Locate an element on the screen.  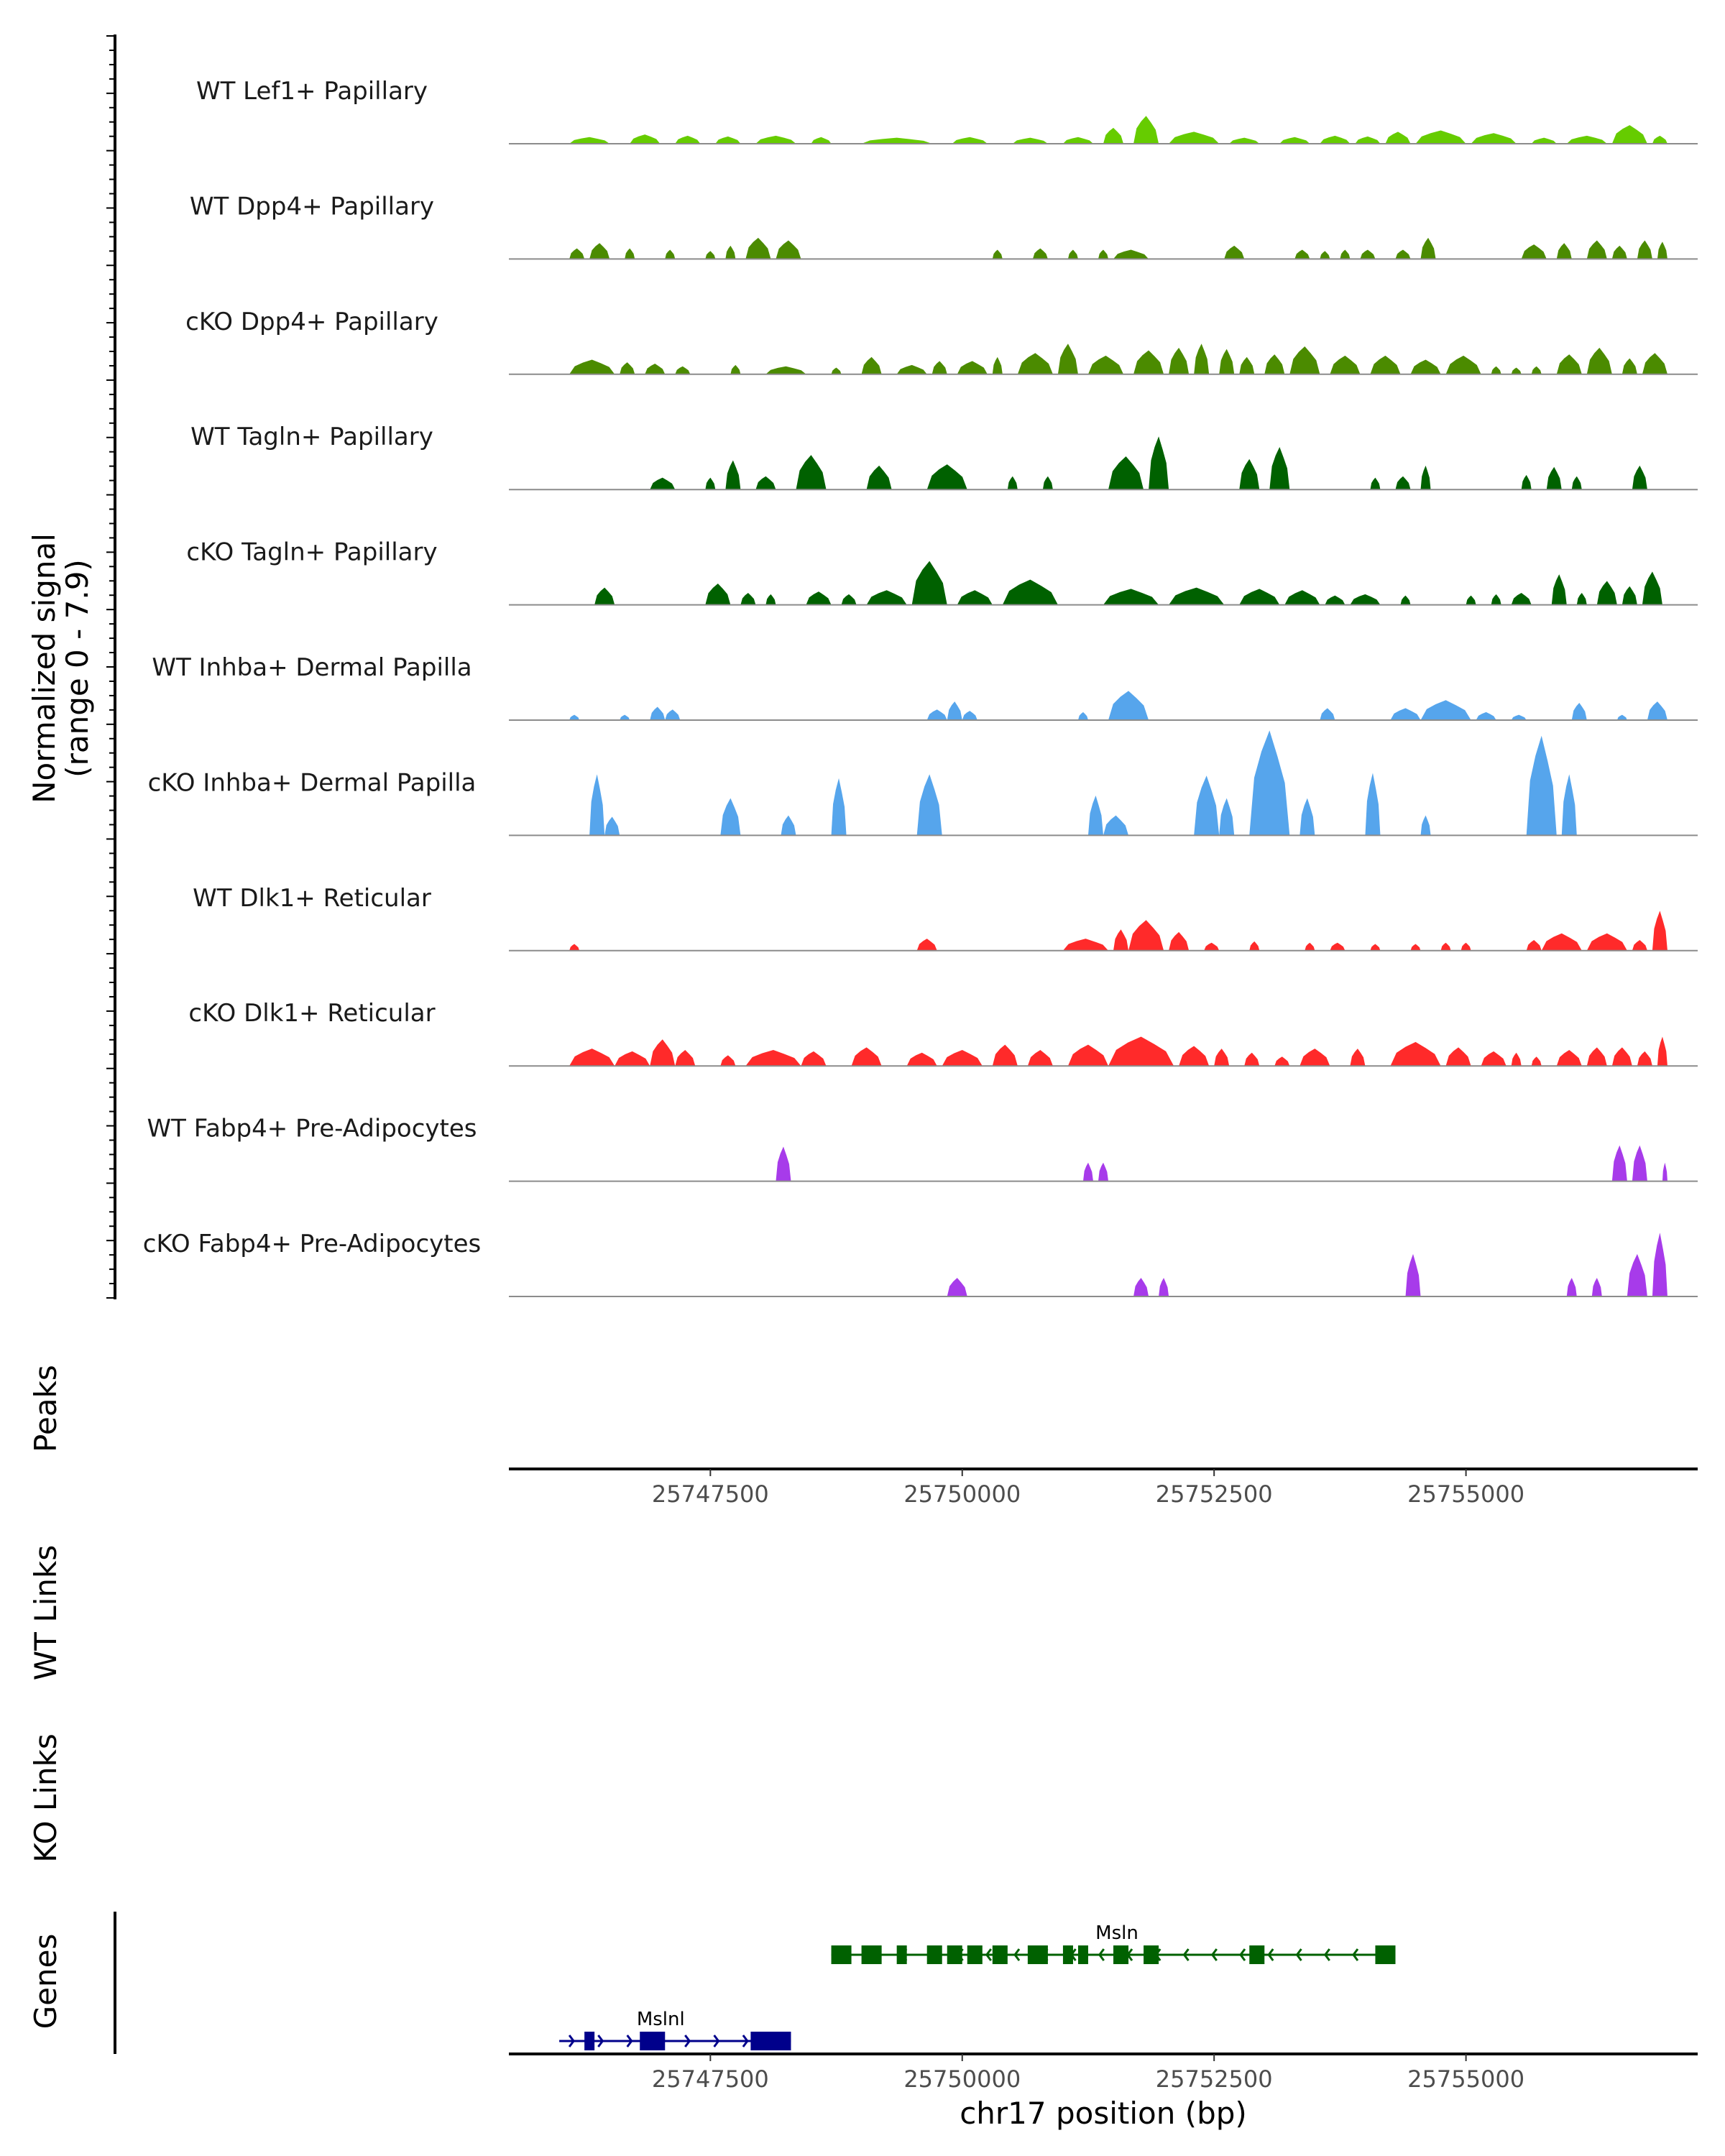
x-tick-label: 25747500 is located at coordinates (710, 1494).